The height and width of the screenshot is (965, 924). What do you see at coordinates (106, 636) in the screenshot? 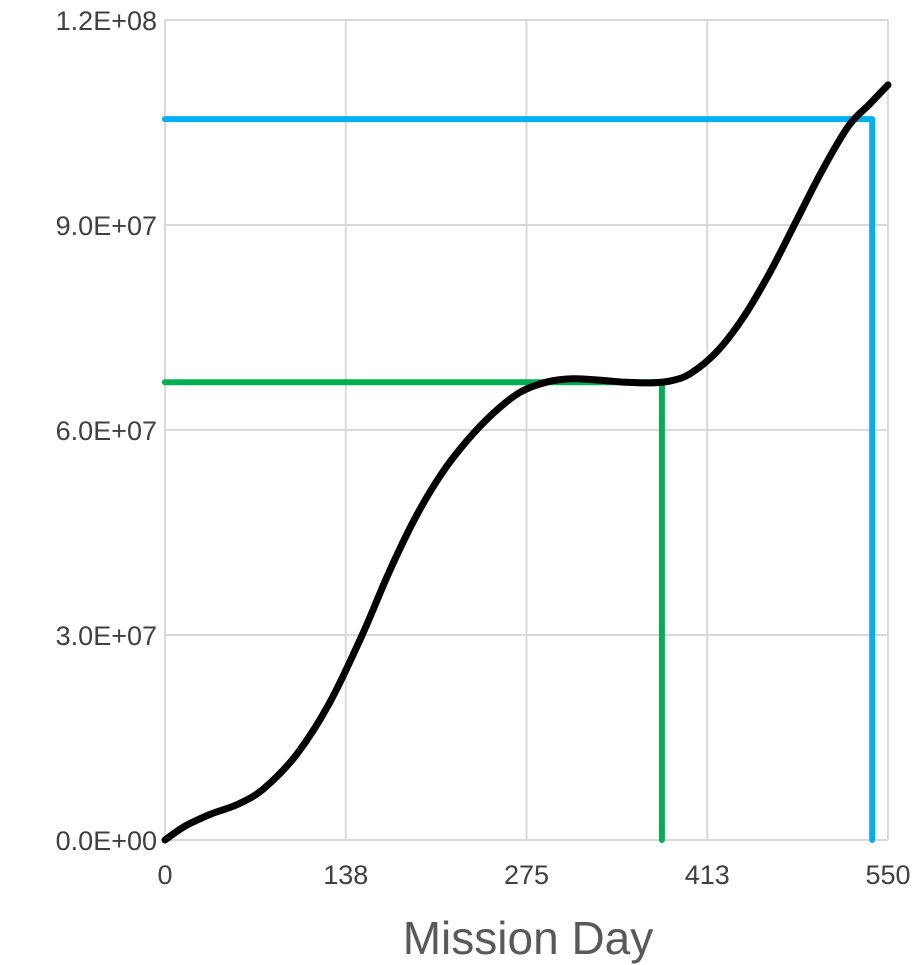
I see `y-tick-label: 3.0E+07` at bounding box center [106, 636].